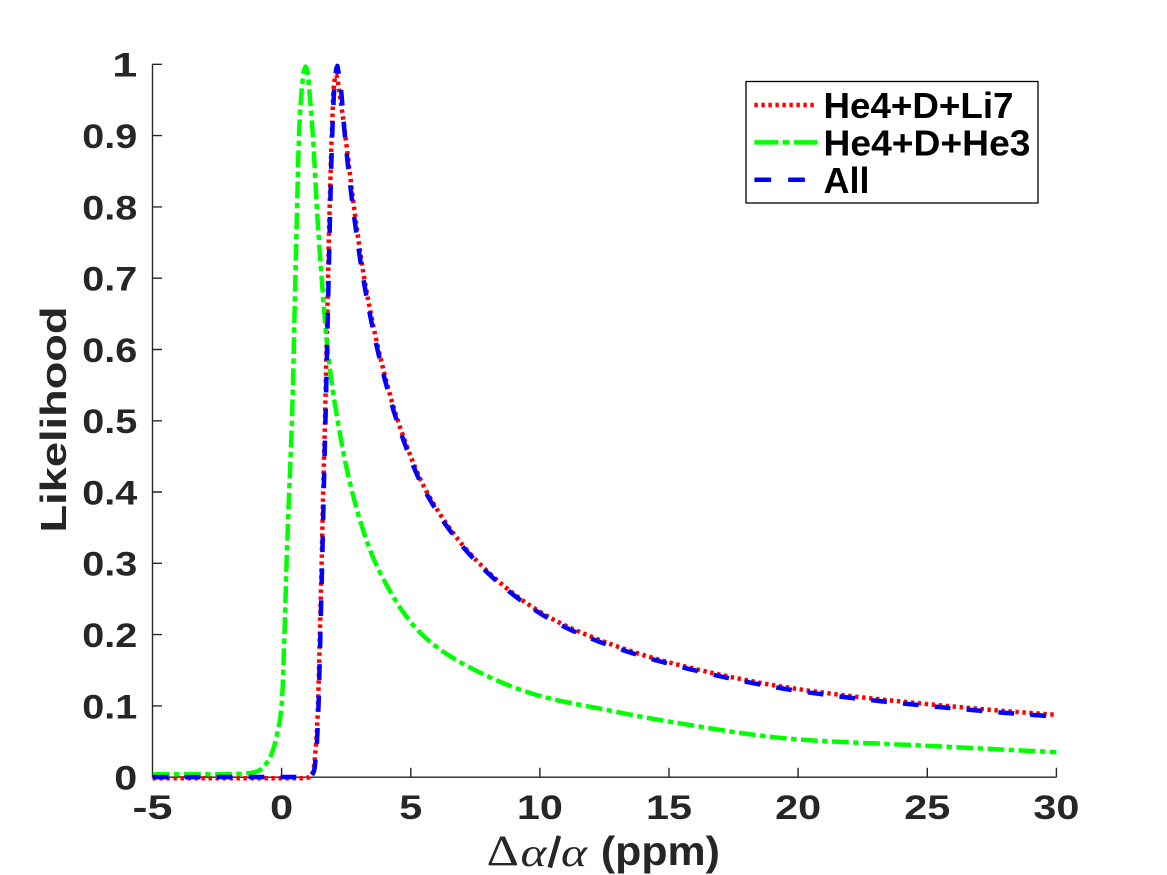  Describe the element at coordinates (124, 66) in the screenshot. I see `svg-text: 1` at that location.